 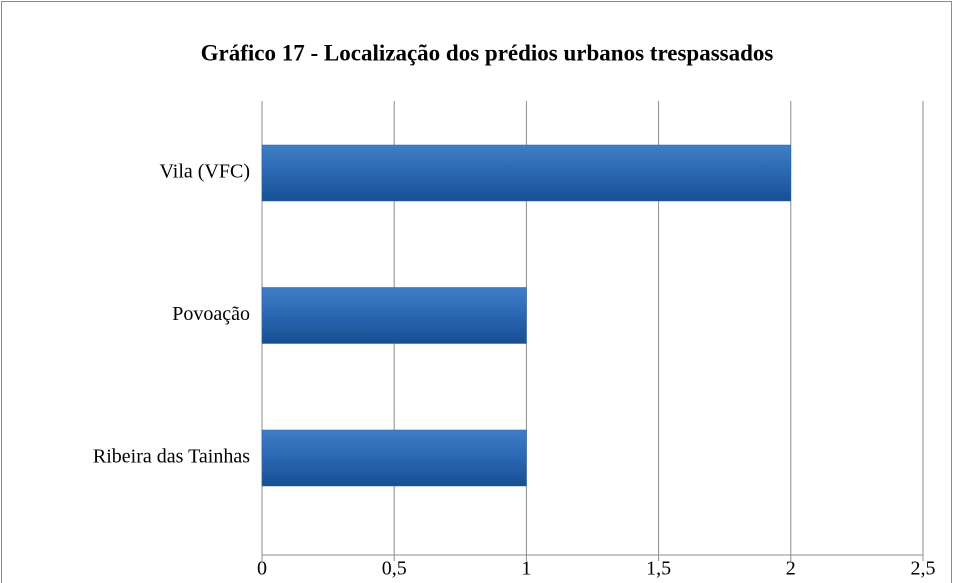 I want to click on x-tick-label: 2,5, so click(x=923, y=569).